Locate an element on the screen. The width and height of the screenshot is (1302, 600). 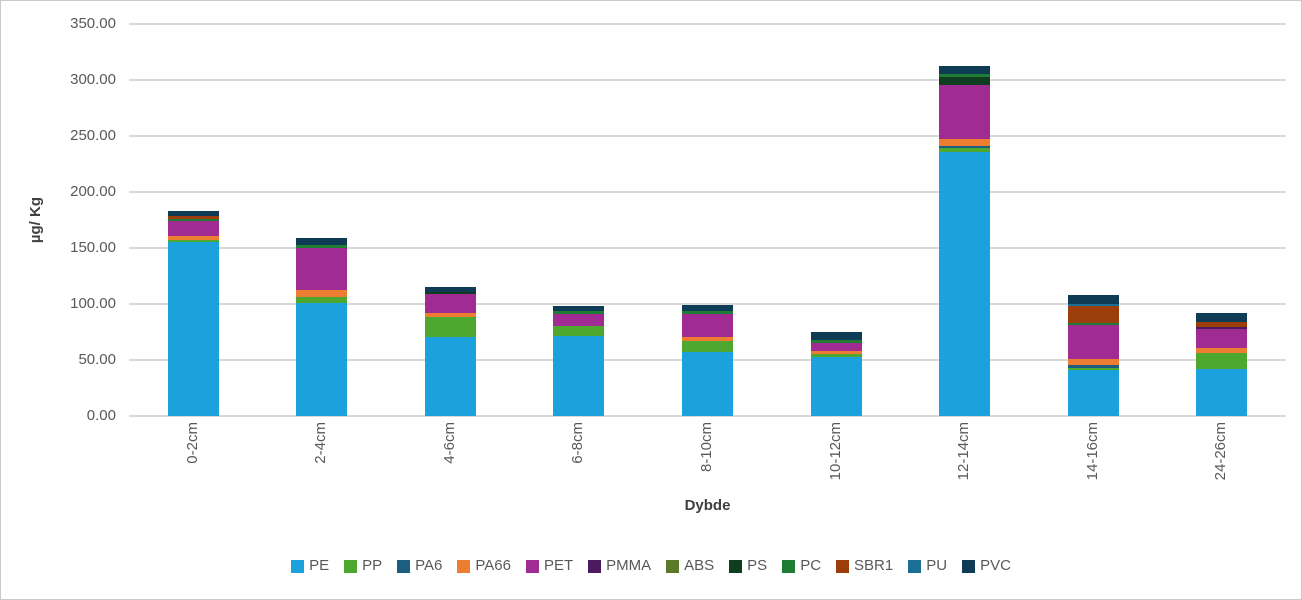
legend-label: PC is located at coordinates (811, 565).